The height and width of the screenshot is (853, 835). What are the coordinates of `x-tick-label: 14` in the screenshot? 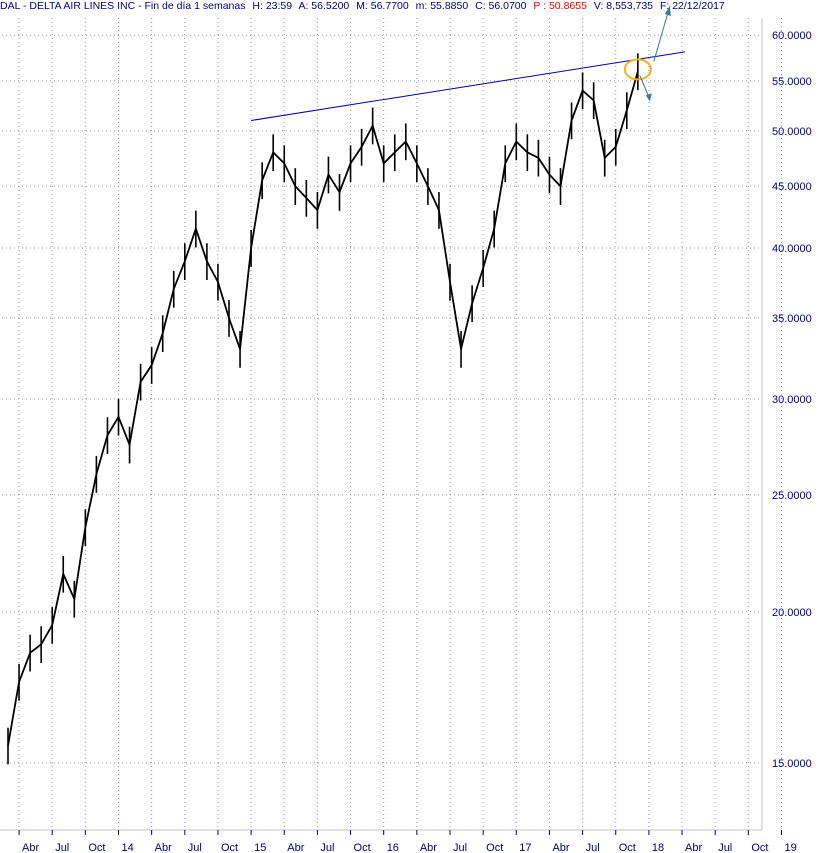 It's located at (128, 847).